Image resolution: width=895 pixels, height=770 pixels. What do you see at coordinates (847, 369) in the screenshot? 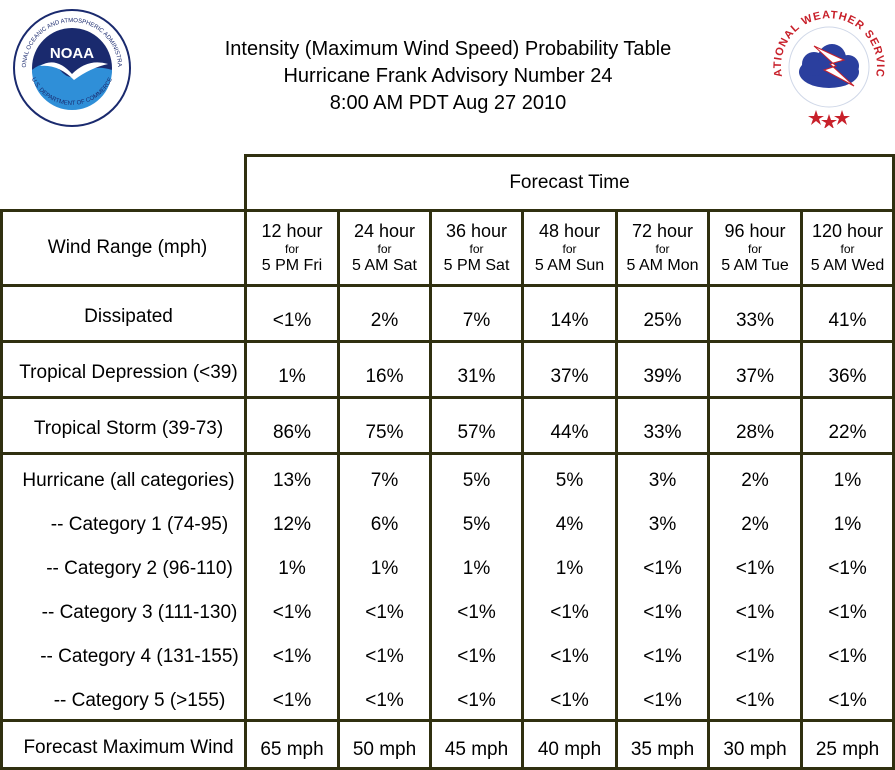
I see `table-cell: 36%` at bounding box center [847, 369].